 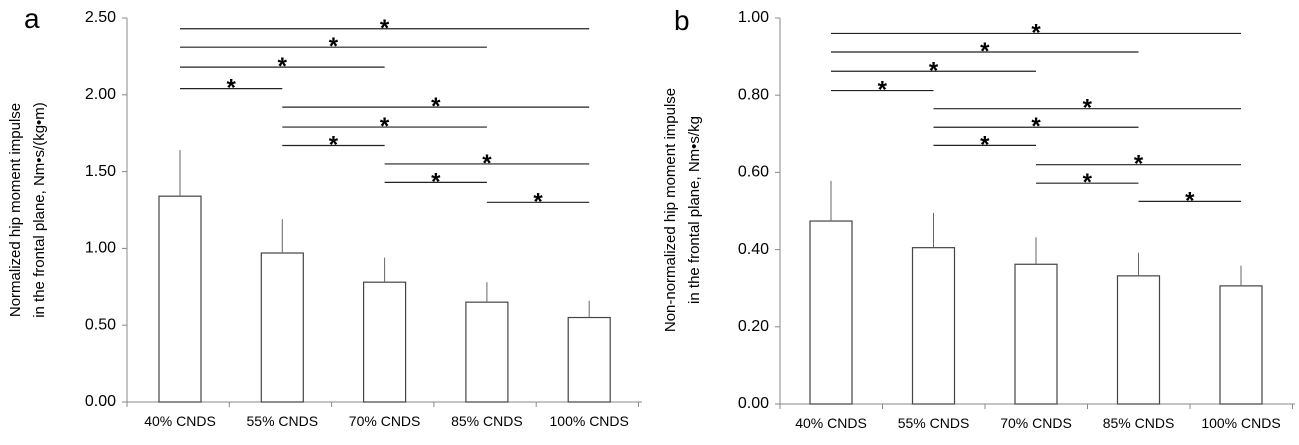 I want to click on panel-label: a, so click(x=32, y=18).